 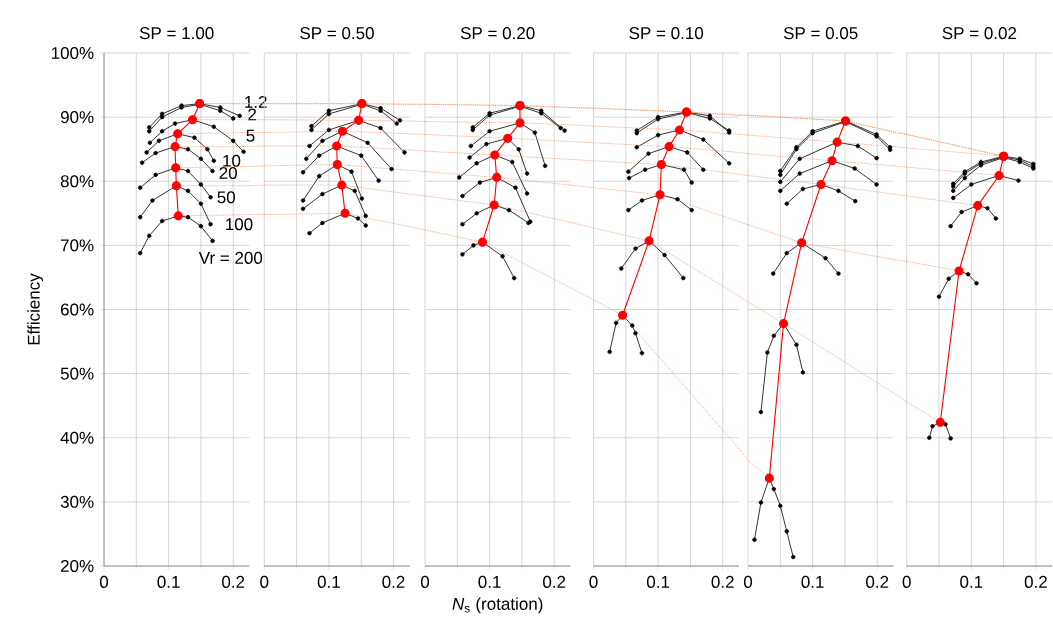 What do you see at coordinates (337, 33) in the screenshot?
I see `chart-title: SP = 0.50` at bounding box center [337, 33].